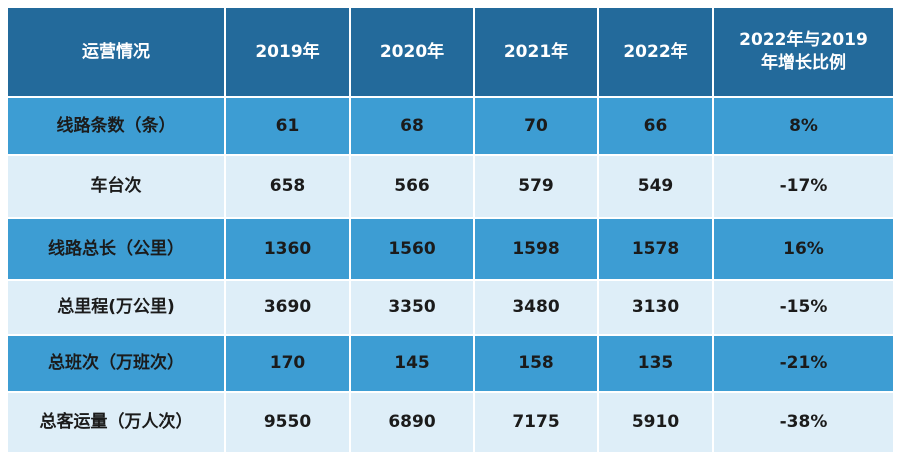 The image size is (906, 462). What do you see at coordinates (116, 307) in the screenshot?
I see `row-label: 总里程(万公里)` at bounding box center [116, 307].